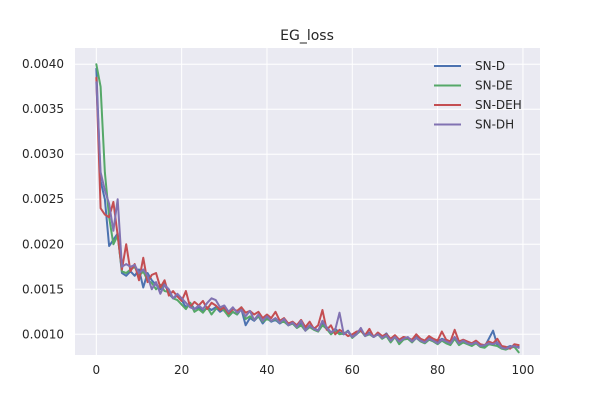 This screenshot has width=600, height=400. Describe the element at coordinates (490, 66) in the screenshot. I see `legend-label: SN-D` at that location.